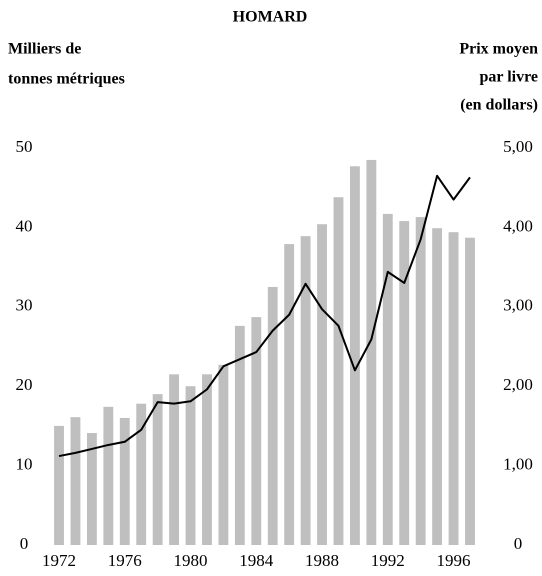 The width and height of the screenshot is (542, 576). I want to click on y-tick-label: 50, so click(24, 146).